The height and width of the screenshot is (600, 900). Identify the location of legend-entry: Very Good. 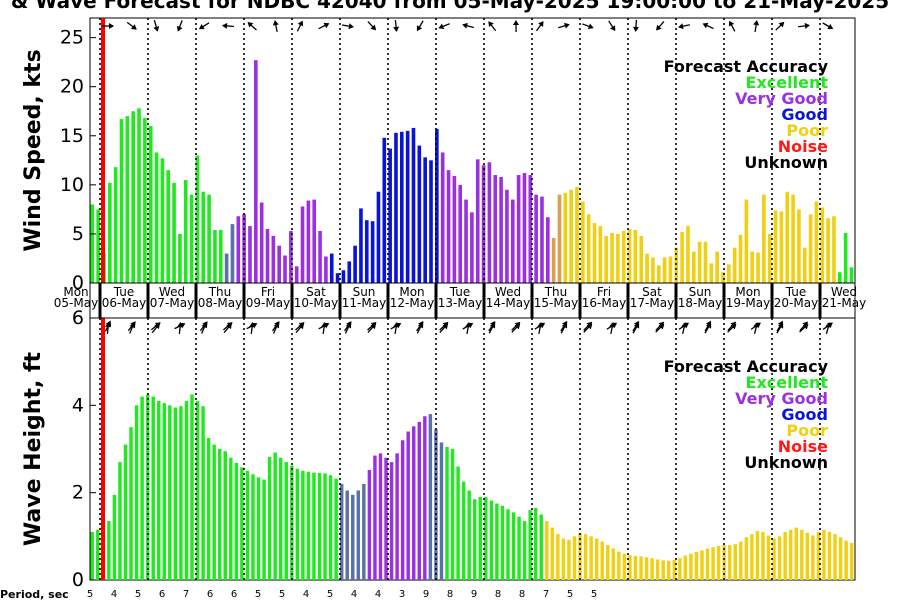
(781, 398).